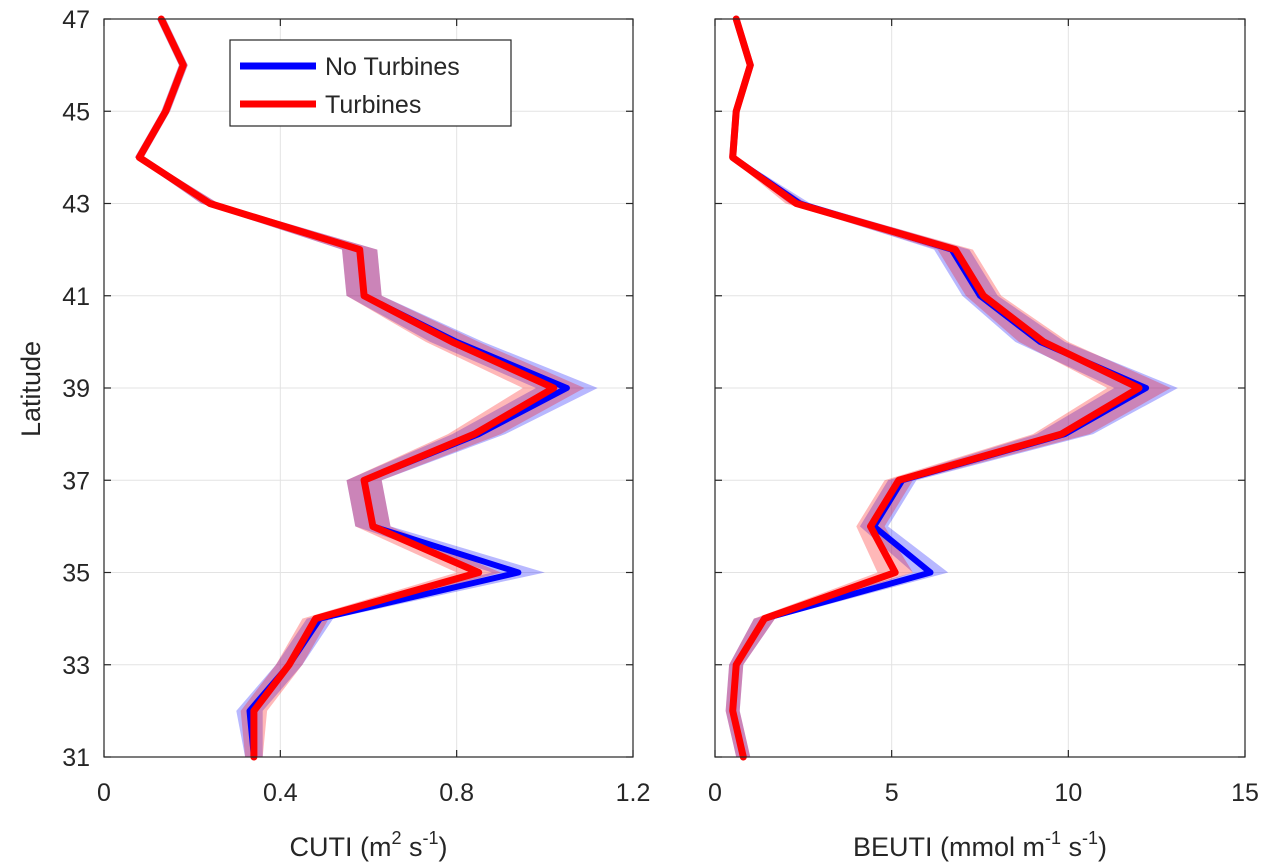  What do you see at coordinates (456, 793) in the screenshot?
I see `x-tick-label: 0.8` at bounding box center [456, 793].